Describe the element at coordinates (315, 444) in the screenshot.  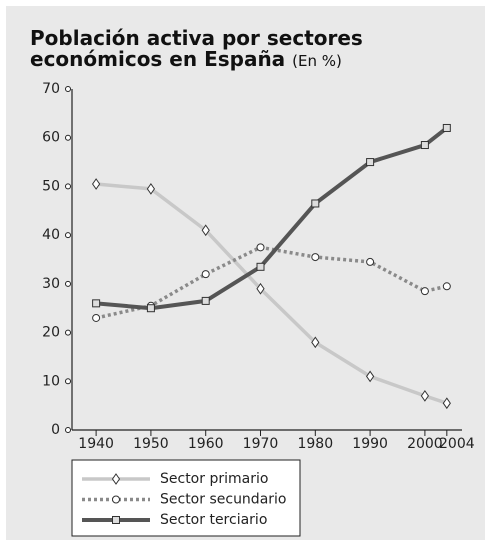
I see `x-tick-label: 1980` at that location.